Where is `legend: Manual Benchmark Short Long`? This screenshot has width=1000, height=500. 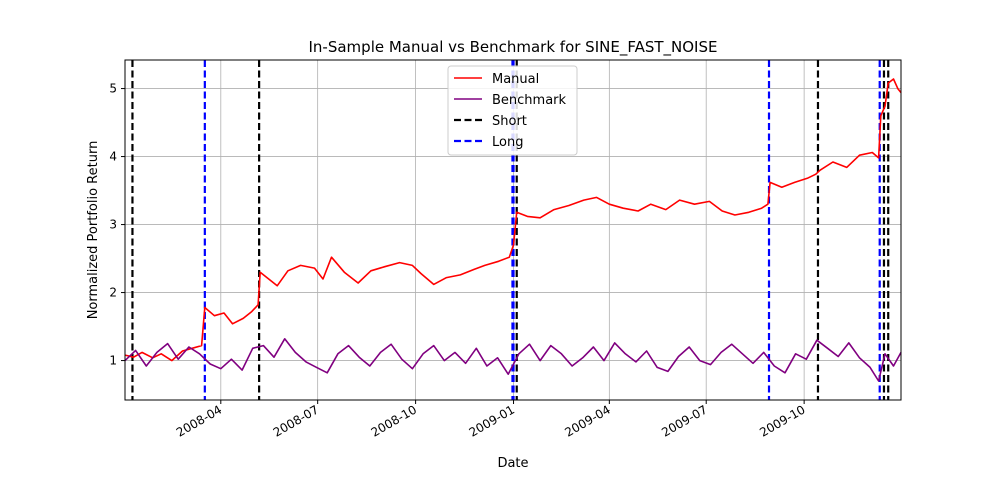 legend: Manual Benchmark Short Long is located at coordinates (512, 110).